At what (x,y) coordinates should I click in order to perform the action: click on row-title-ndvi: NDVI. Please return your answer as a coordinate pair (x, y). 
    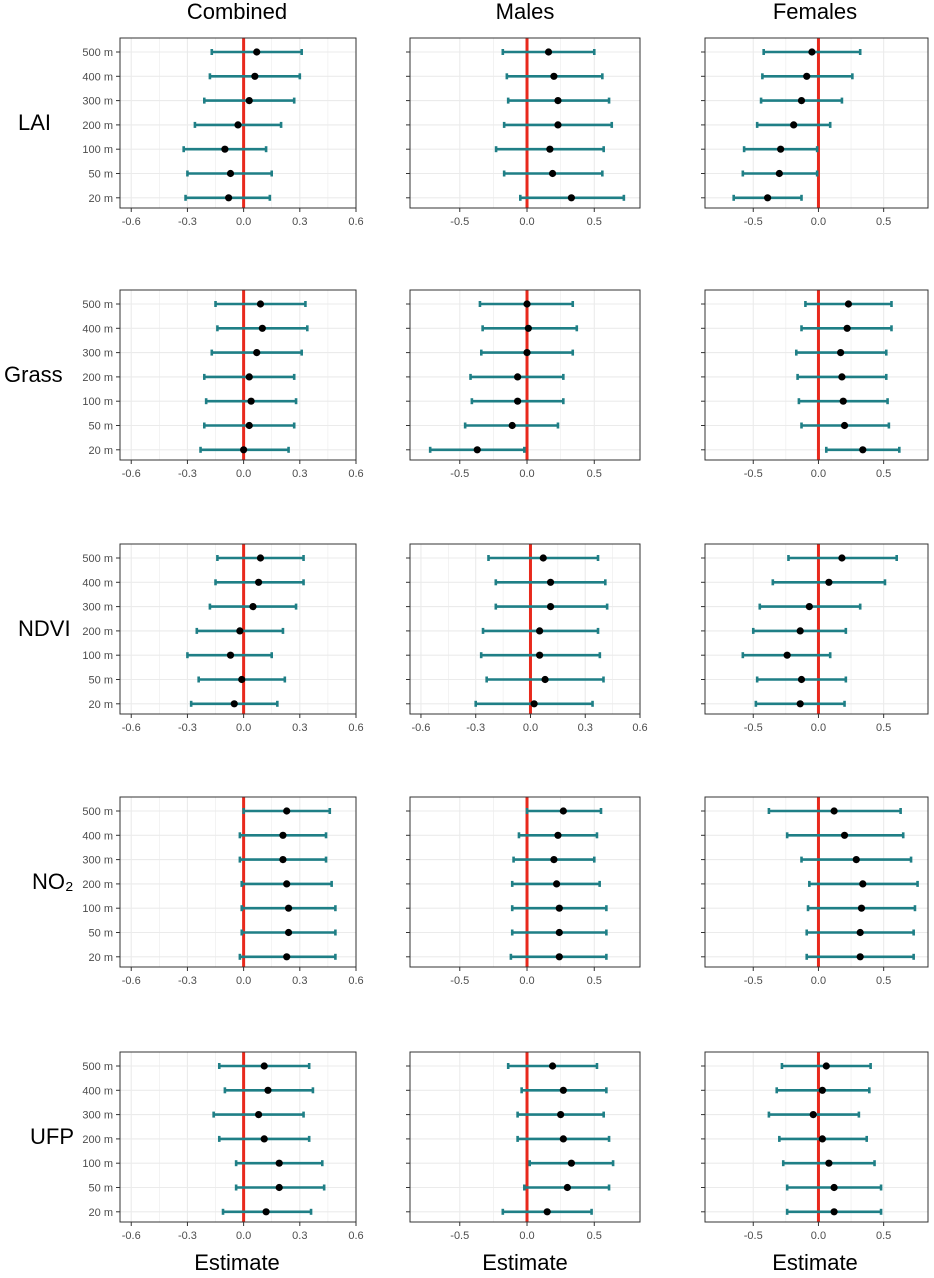
    Looking at the image, I should click on (44, 628).